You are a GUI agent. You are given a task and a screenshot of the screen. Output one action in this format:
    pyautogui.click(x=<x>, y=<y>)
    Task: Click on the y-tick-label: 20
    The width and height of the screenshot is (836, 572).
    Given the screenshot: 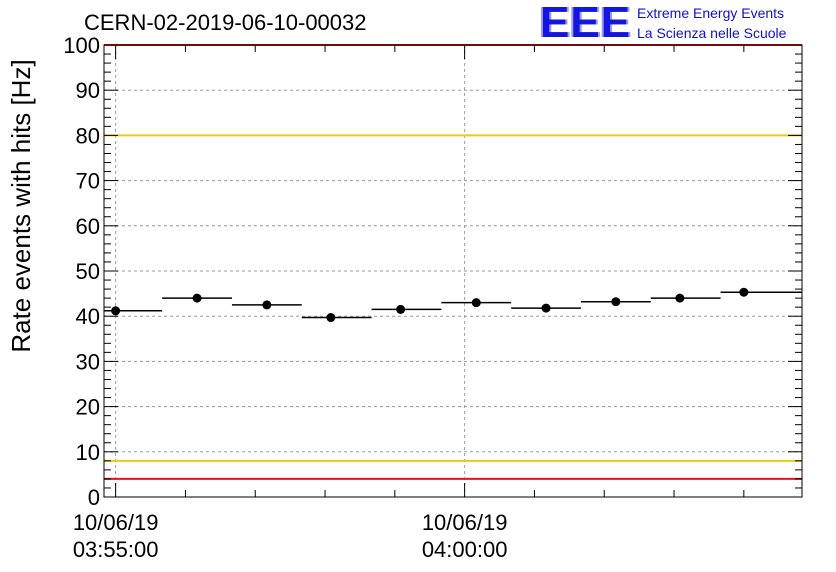 What is the action you would take?
    pyautogui.click(x=88, y=407)
    